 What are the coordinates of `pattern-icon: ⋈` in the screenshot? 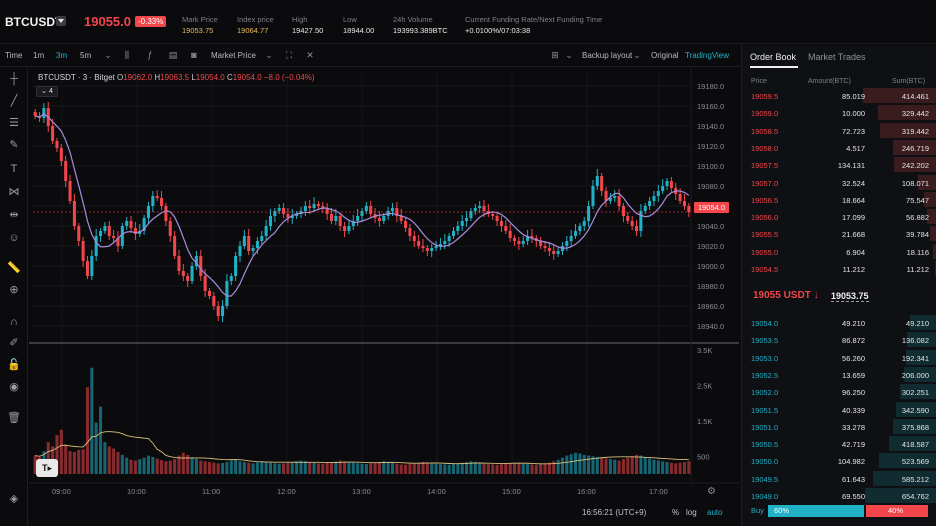 It's located at (14, 192).